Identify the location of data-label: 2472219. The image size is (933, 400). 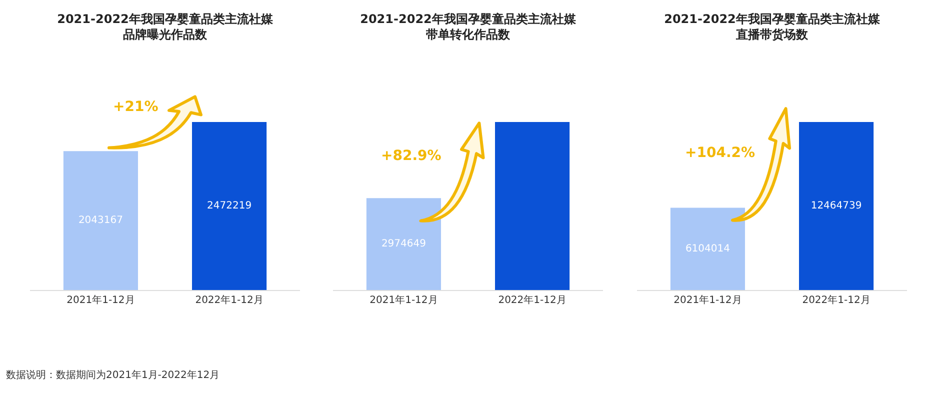
(229, 206).